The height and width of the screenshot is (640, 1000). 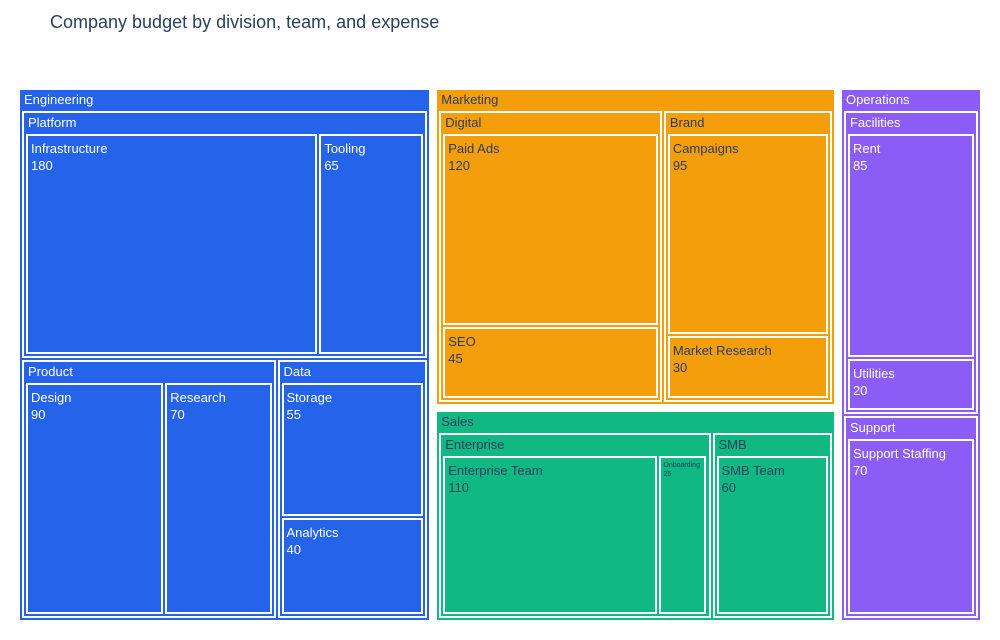 What do you see at coordinates (680, 165) in the screenshot?
I see `leaf-value: 95` at bounding box center [680, 165].